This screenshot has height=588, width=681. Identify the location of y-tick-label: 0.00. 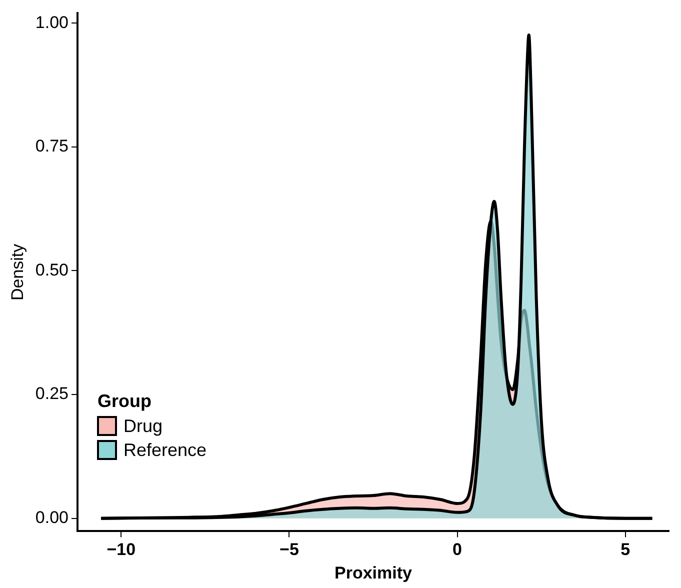
(51, 518).